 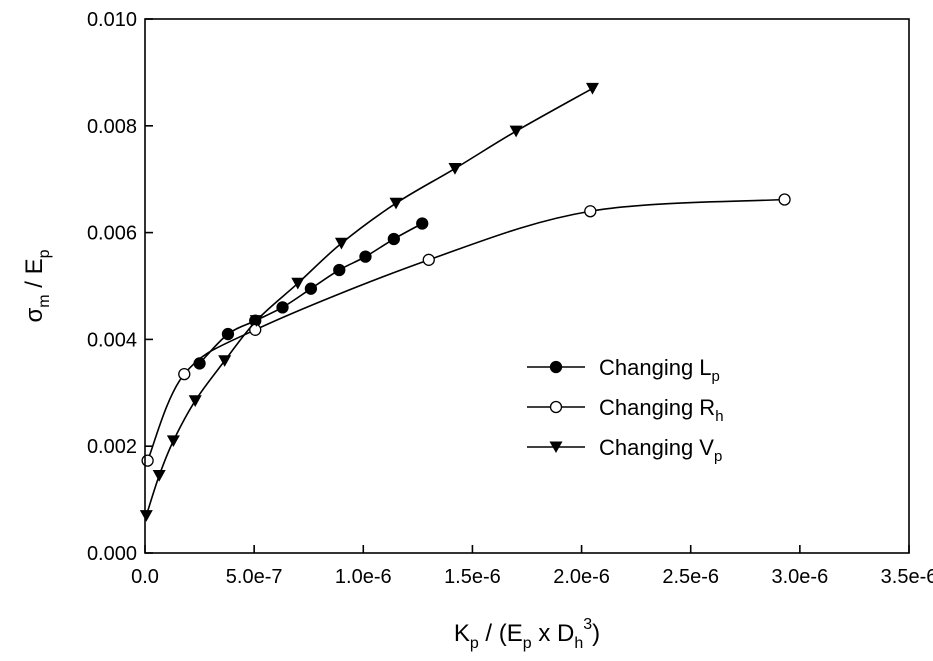 I want to click on legend-label-rh: Changing Rh, so click(x=661, y=410).